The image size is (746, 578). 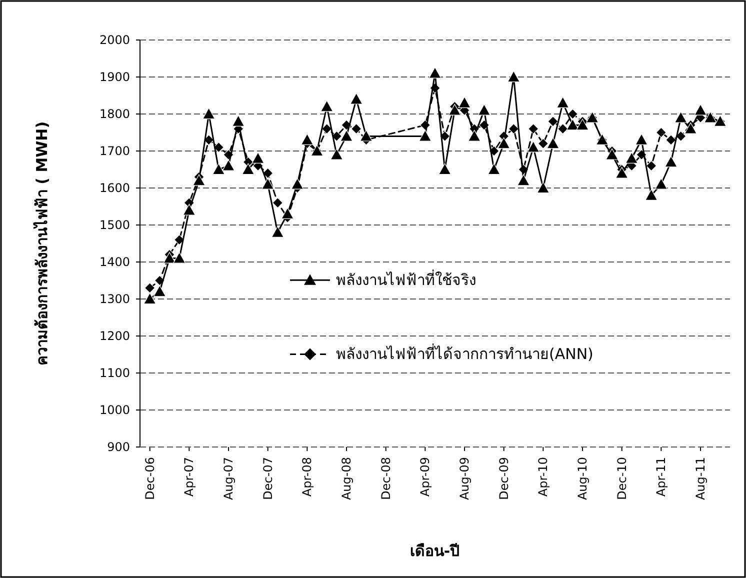 What do you see at coordinates (425, 477) in the screenshot?
I see `x-tick-label: Apr-09` at bounding box center [425, 477].